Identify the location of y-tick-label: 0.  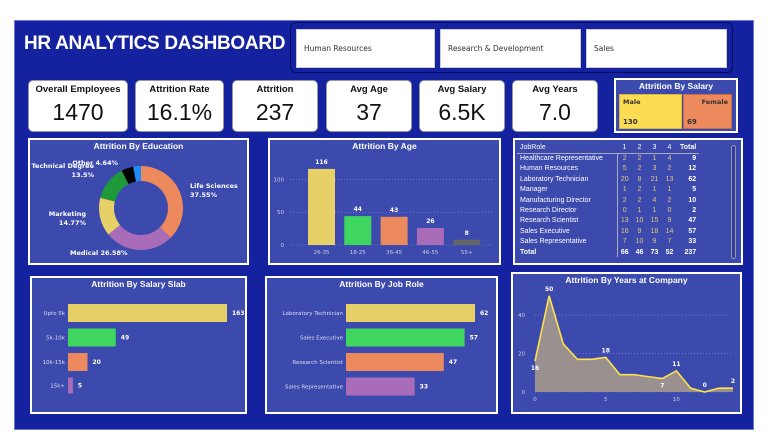
(283, 246).